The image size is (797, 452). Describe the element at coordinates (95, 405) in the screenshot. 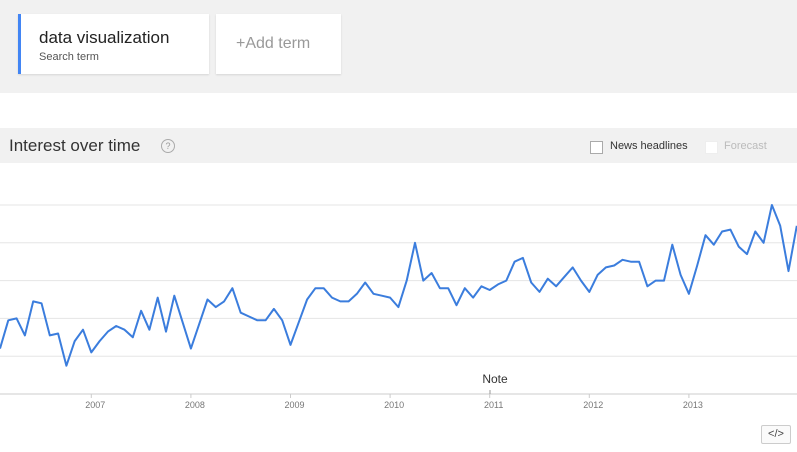

I see `x-tick-label: 2007` at that location.